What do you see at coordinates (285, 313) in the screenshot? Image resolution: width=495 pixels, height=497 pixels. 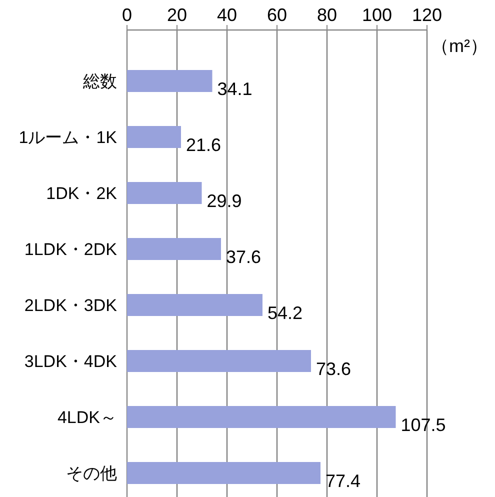 I see `data-label: 54.2` at bounding box center [285, 313].